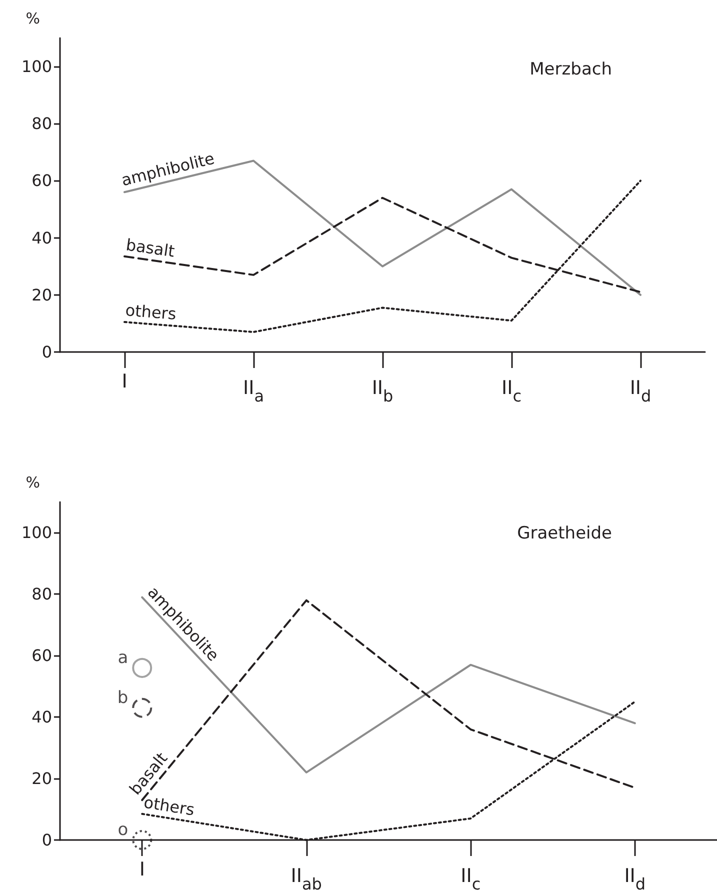 This screenshot has height=892, width=717. Describe the element at coordinates (123, 830) in the screenshot. I see `series-label: o` at that location.